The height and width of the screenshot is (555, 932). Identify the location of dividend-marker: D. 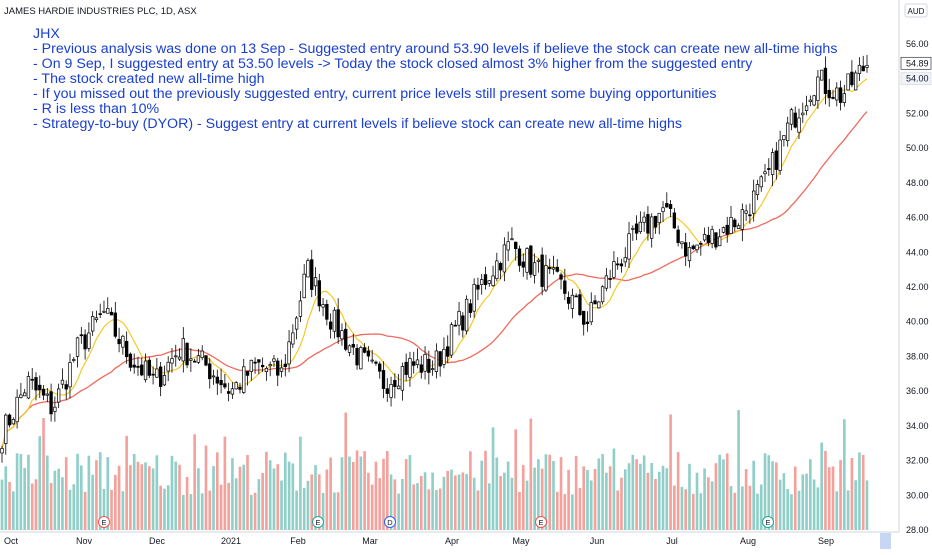
(390, 522).